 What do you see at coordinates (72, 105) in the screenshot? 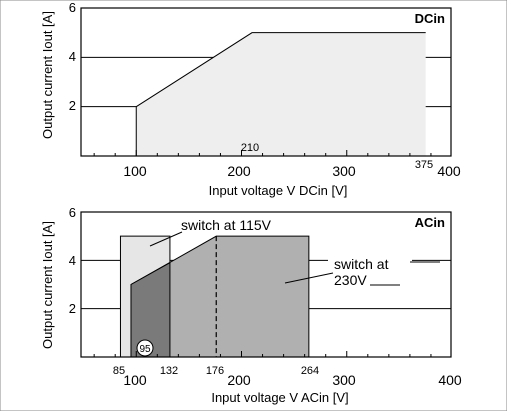
I see `dc-y-tick-label: 2` at bounding box center [72, 105].